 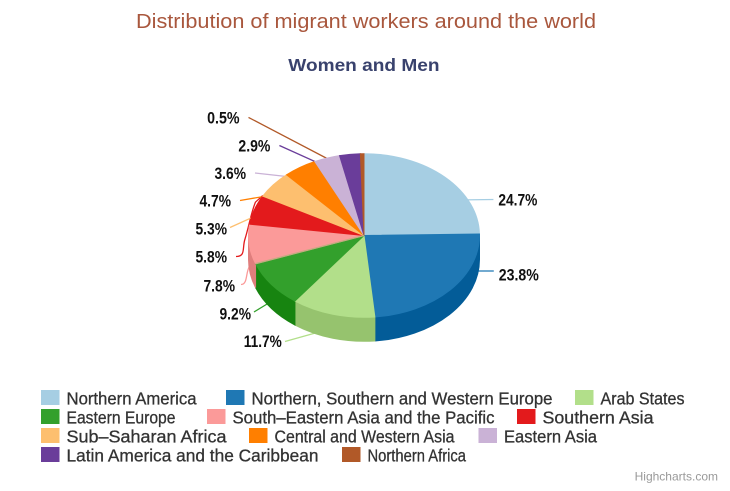 I want to click on svg-text: Arab States, so click(x=643, y=398).